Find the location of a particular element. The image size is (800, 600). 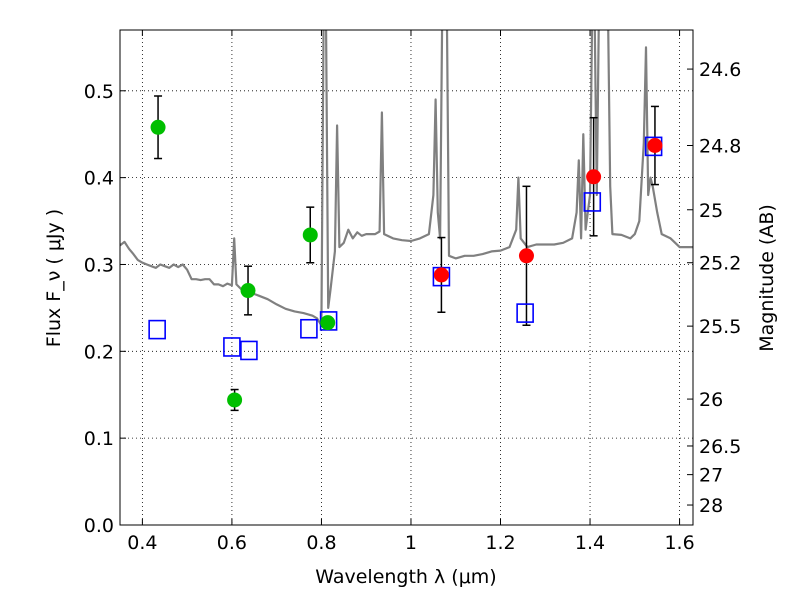

x-tick-label: 1 is located at coordinates (411, 543).